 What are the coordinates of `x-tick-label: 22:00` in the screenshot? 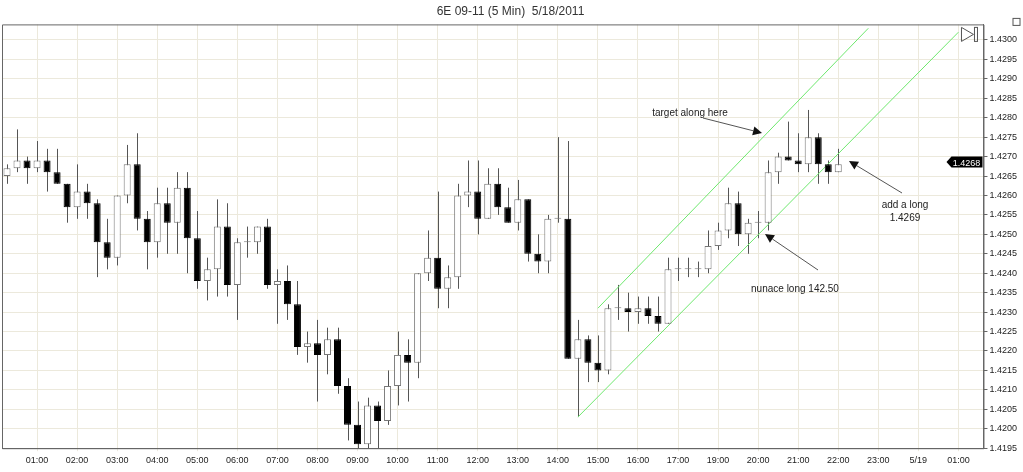 It's located at (838, 460).